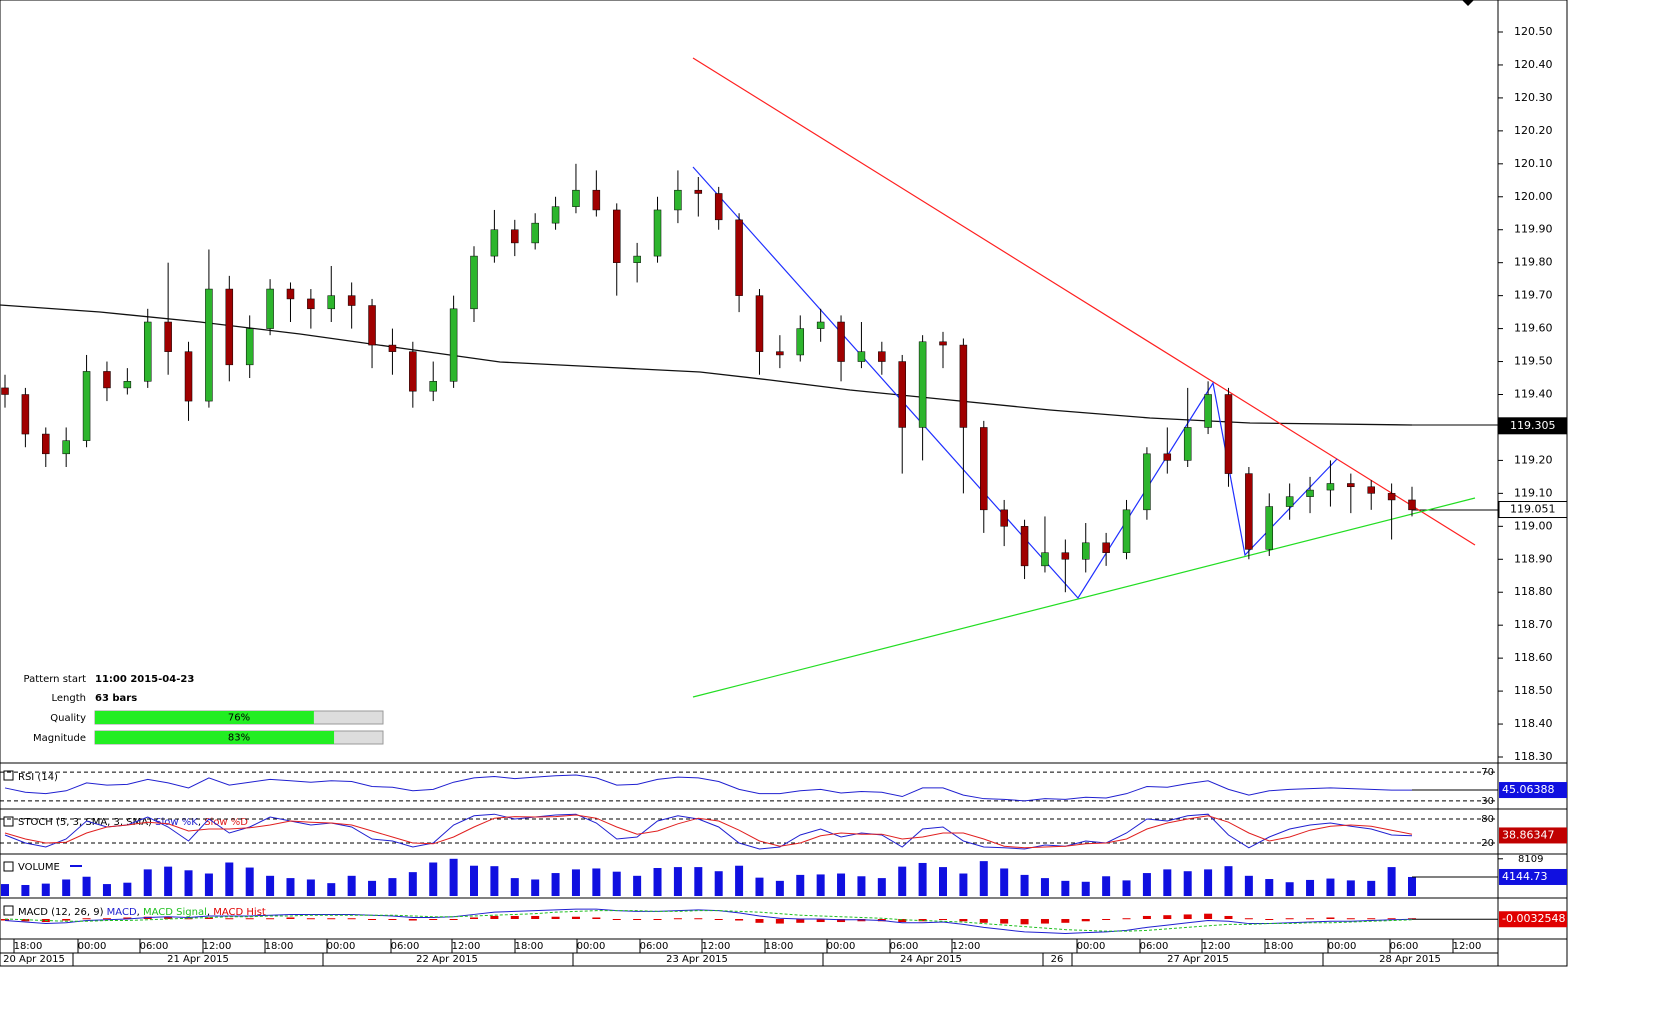  Describe the element at coordinates (1487, 801) in the screenshot. I see `y-tick-label: 30` at that location.